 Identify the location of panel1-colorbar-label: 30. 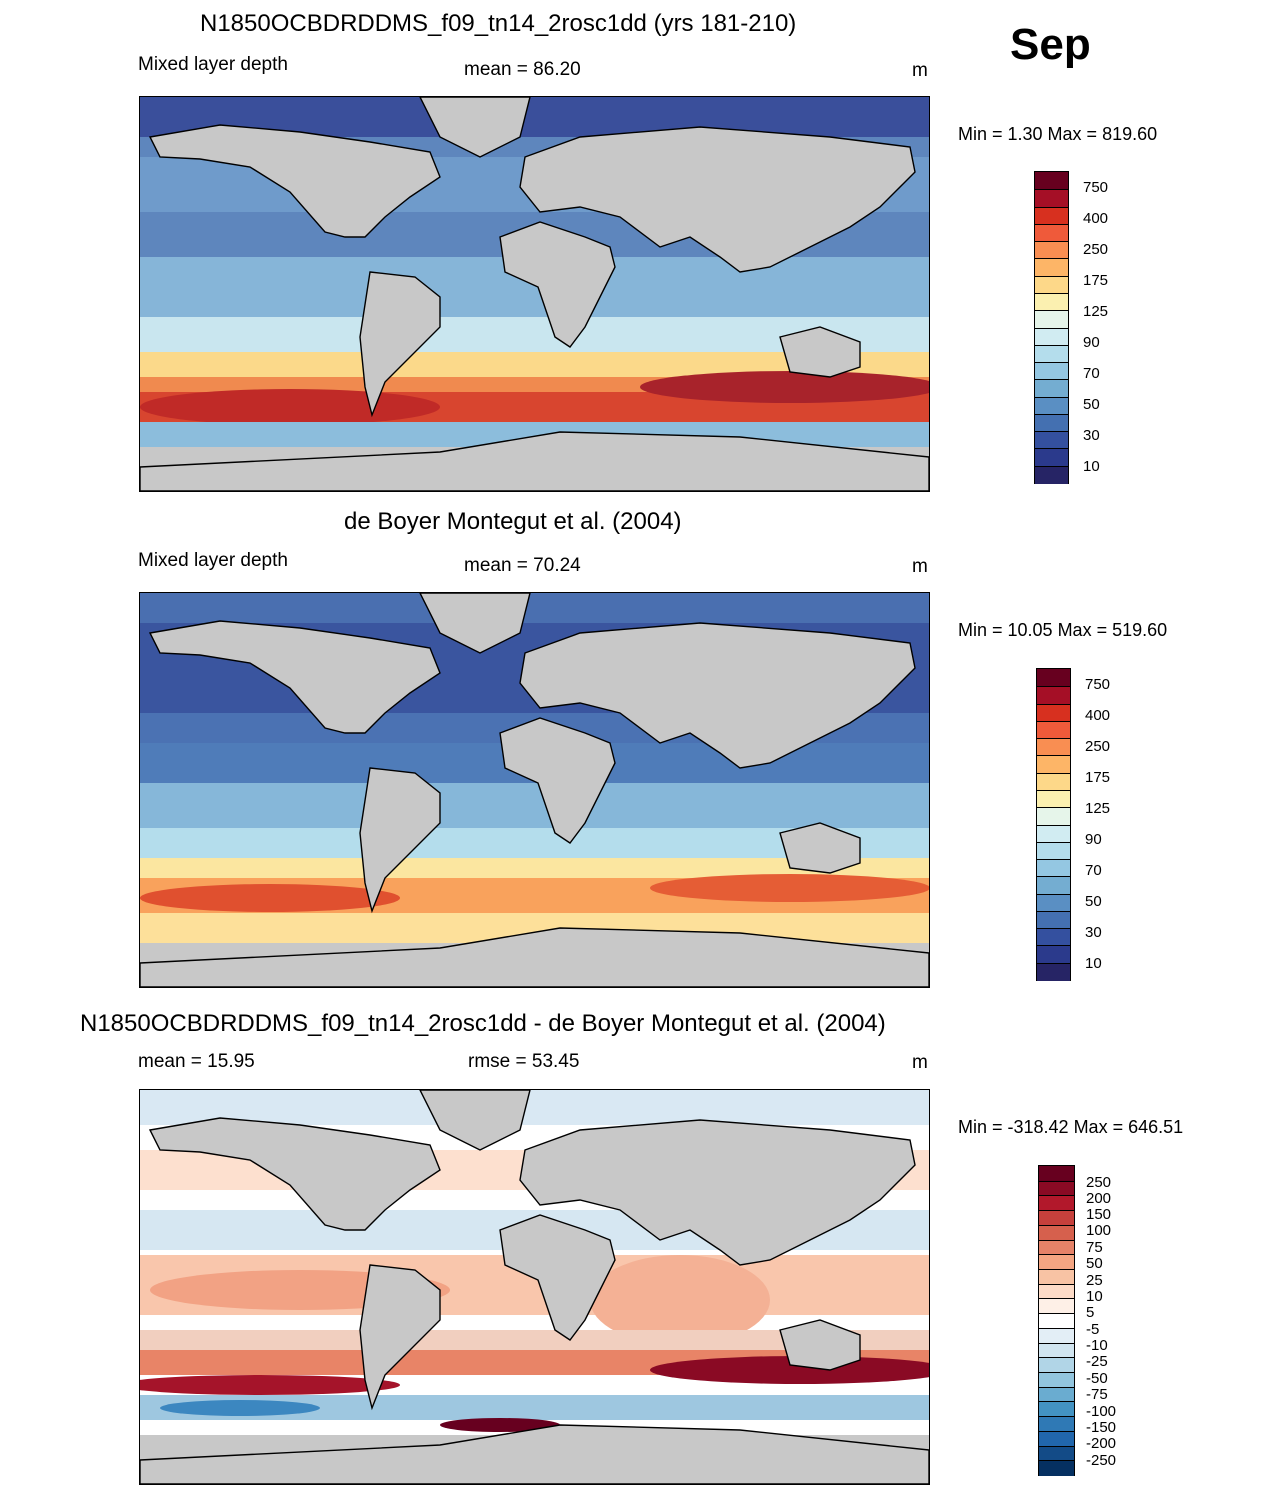
(1091, 435).